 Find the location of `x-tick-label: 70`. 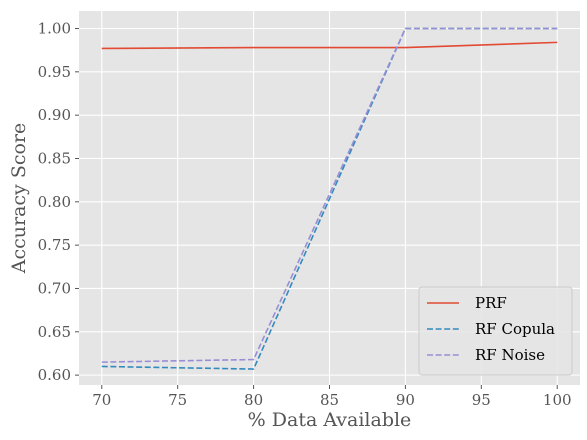

x-tick-label: 70 is located at coordinates (101, 400).